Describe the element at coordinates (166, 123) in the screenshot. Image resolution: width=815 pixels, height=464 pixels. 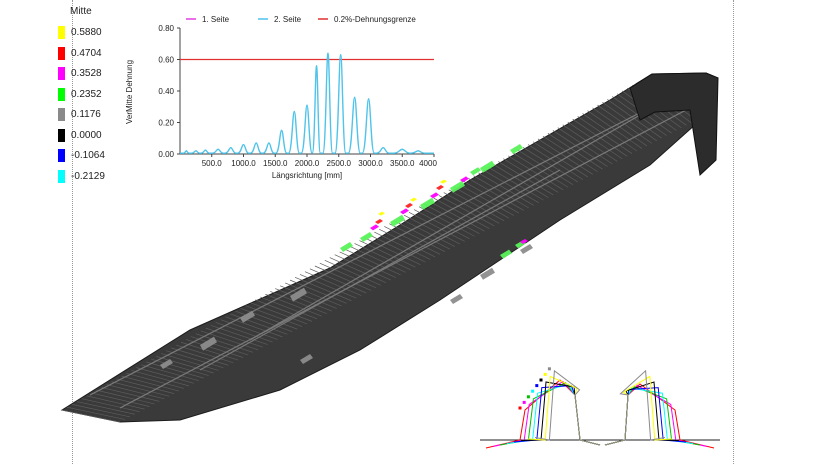
I see `y-tick-label: 0.20` at that location.